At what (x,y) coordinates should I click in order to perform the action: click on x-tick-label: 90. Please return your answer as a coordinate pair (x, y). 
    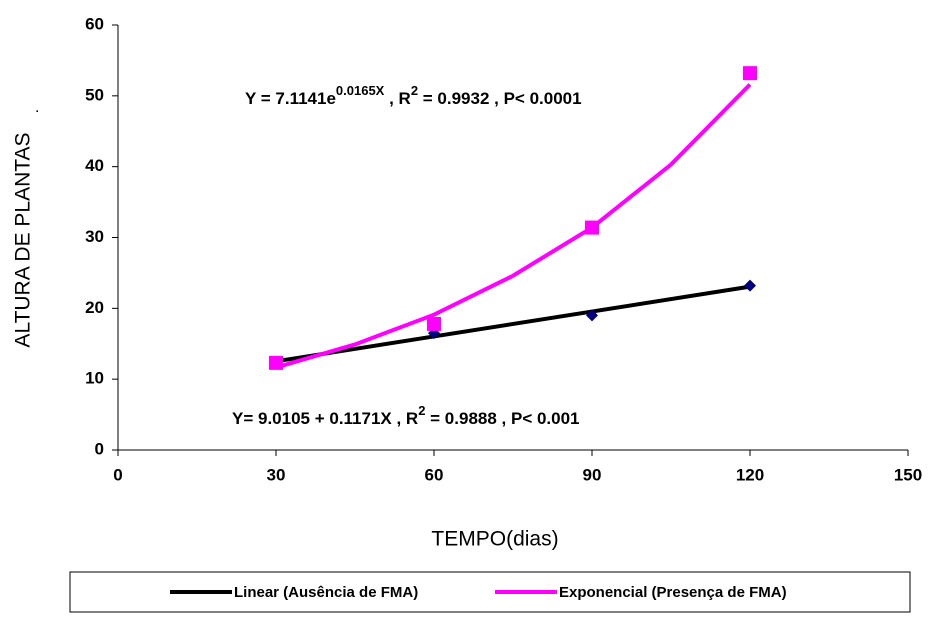
    Looking at the image, I should click on (592, 474).